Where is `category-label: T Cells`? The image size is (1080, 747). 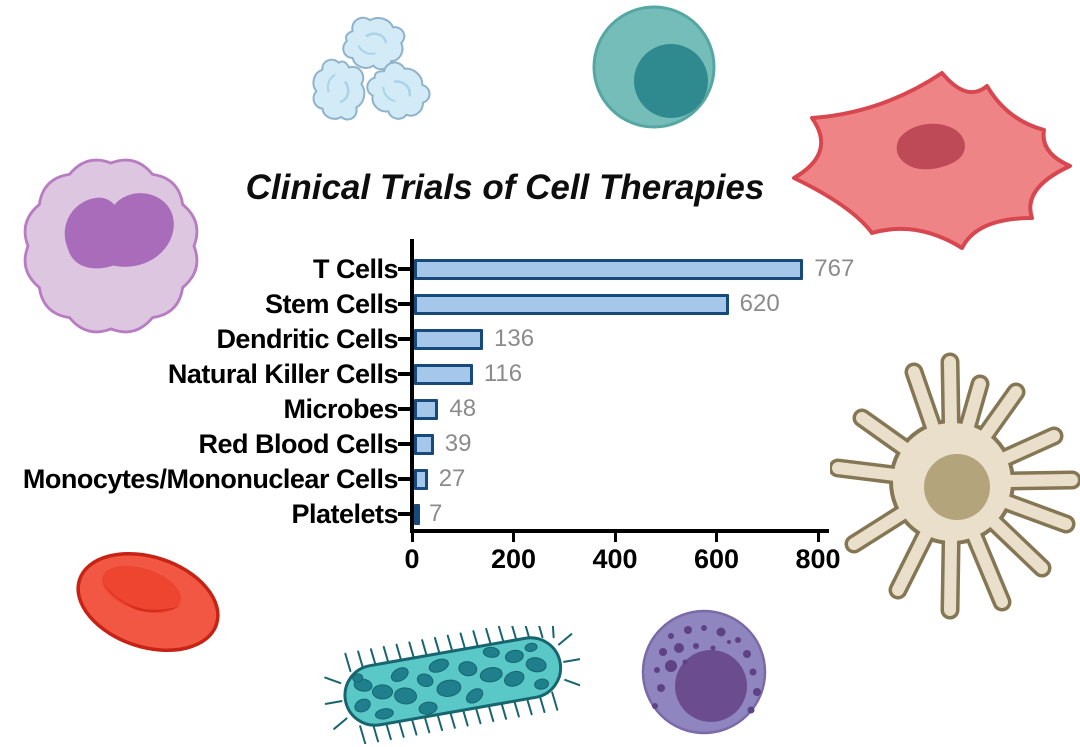
category-label: T Cells is located at coordinates (355, 268).